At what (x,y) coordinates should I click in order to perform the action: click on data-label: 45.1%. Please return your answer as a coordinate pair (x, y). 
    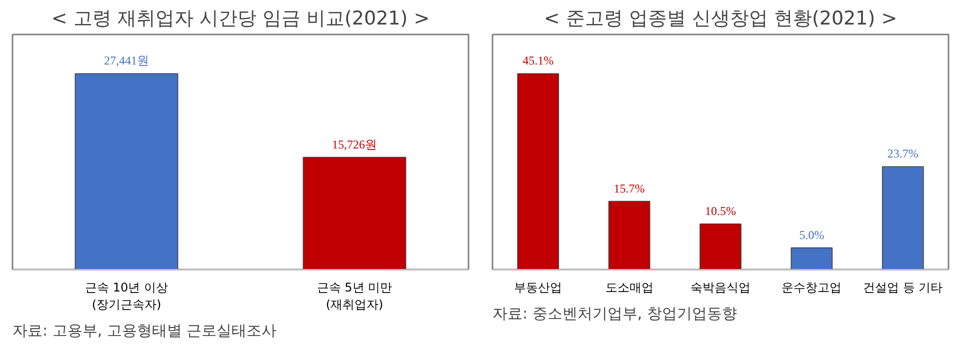
    Looking at the image, I should click on (538, 61).